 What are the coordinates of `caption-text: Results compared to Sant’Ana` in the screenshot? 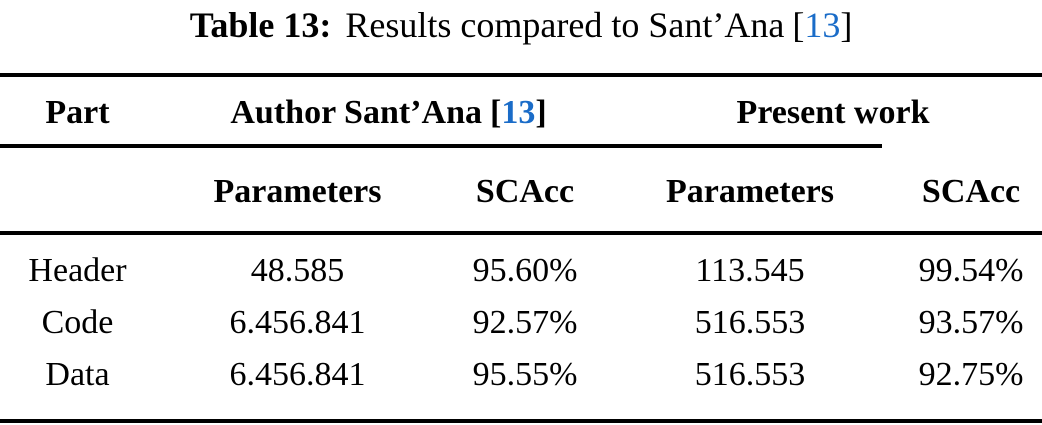 It's located at (565, 25).